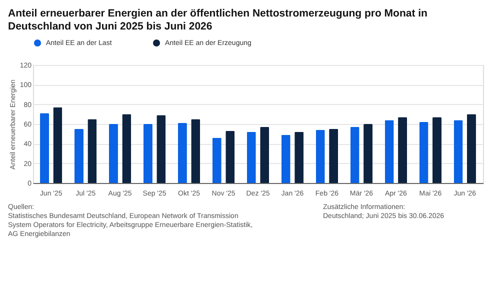  I want to click on chart-title: Anteil erneuerbarer Energien an der öffentlichen Nettostromerzeugung pro Monat in Deutschland von Juni 2025 bis Juni 2026, so click(218, 20).